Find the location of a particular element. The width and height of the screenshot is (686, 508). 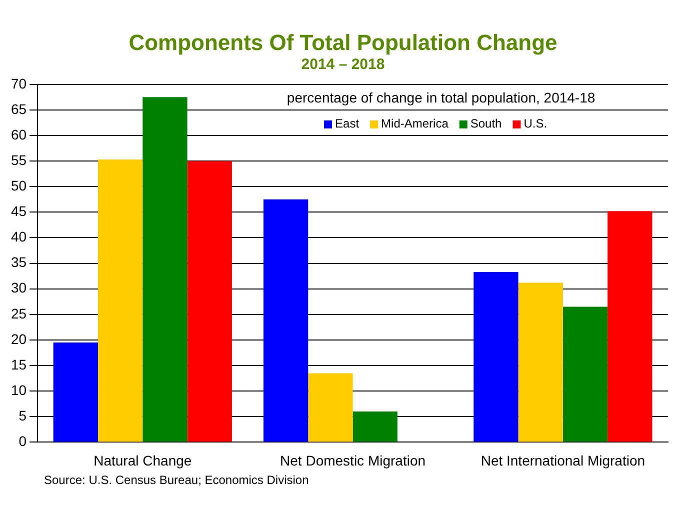

y-tick-label: 5 is located at coordinates (22, 416).